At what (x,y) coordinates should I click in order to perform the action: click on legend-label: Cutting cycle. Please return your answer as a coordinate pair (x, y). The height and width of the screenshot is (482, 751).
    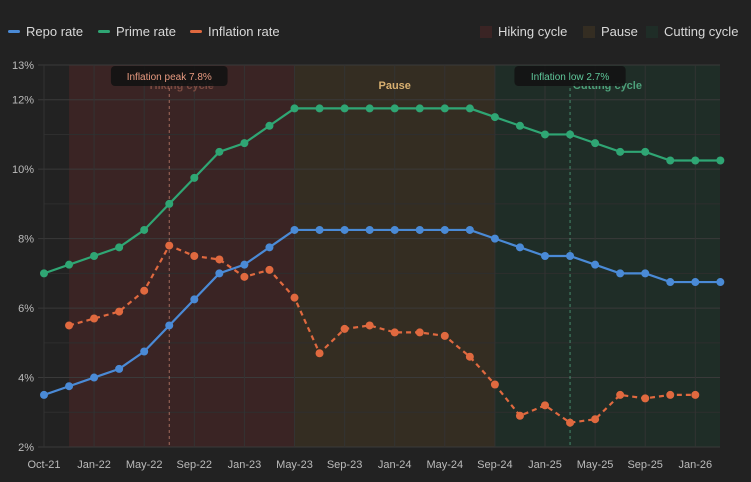
    Looking at the image, I should click on (701, 31).